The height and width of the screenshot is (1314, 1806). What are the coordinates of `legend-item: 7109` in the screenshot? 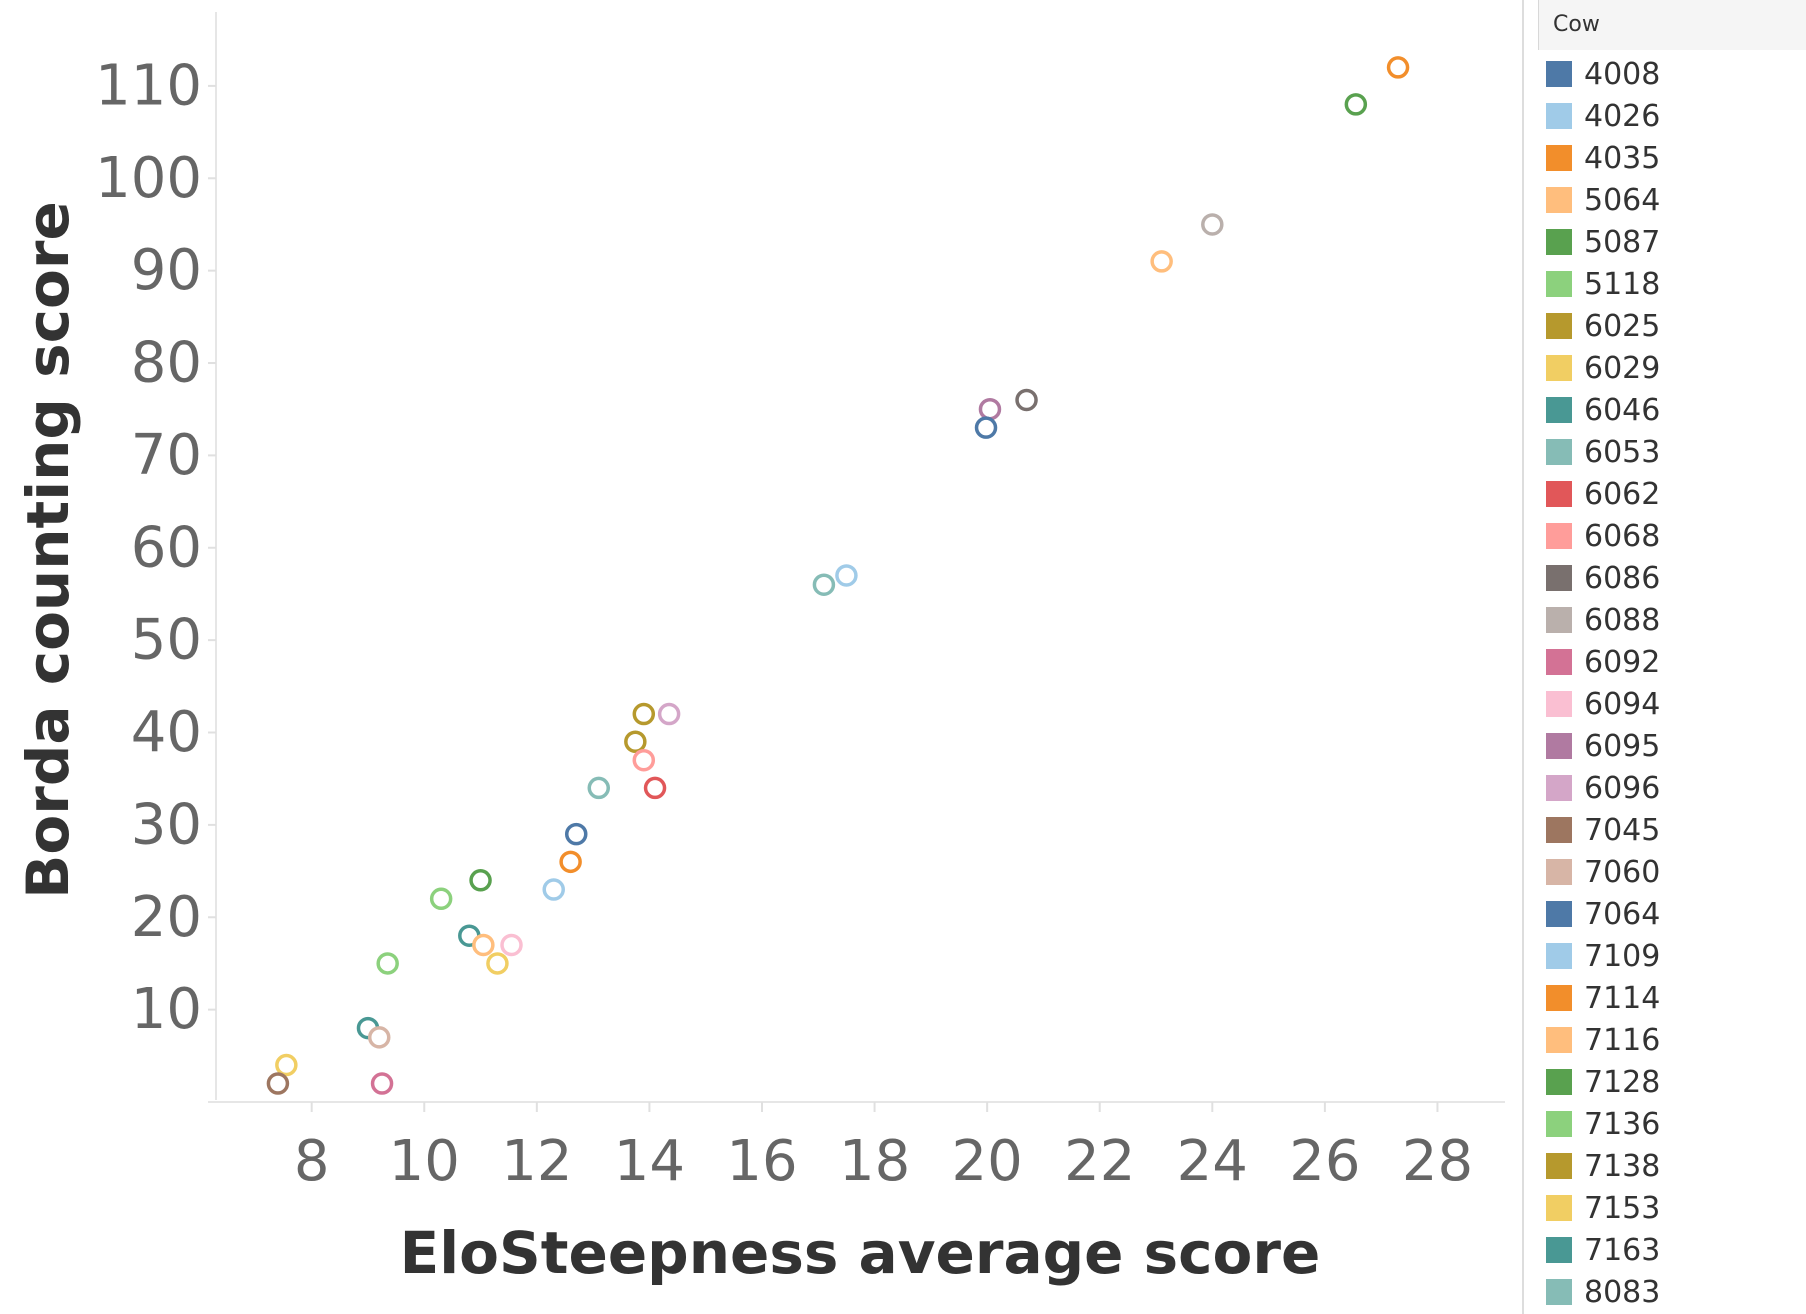 It's located at (1676, 956).